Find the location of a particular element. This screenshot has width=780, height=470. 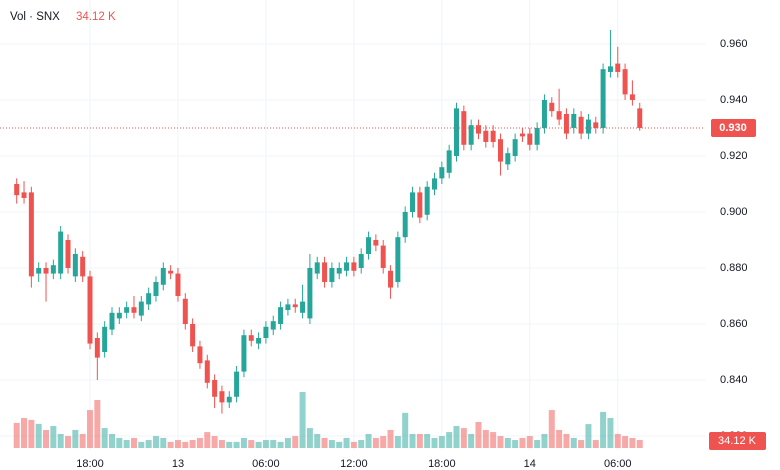

price-axis-bg is located at coordinates (742, 235).